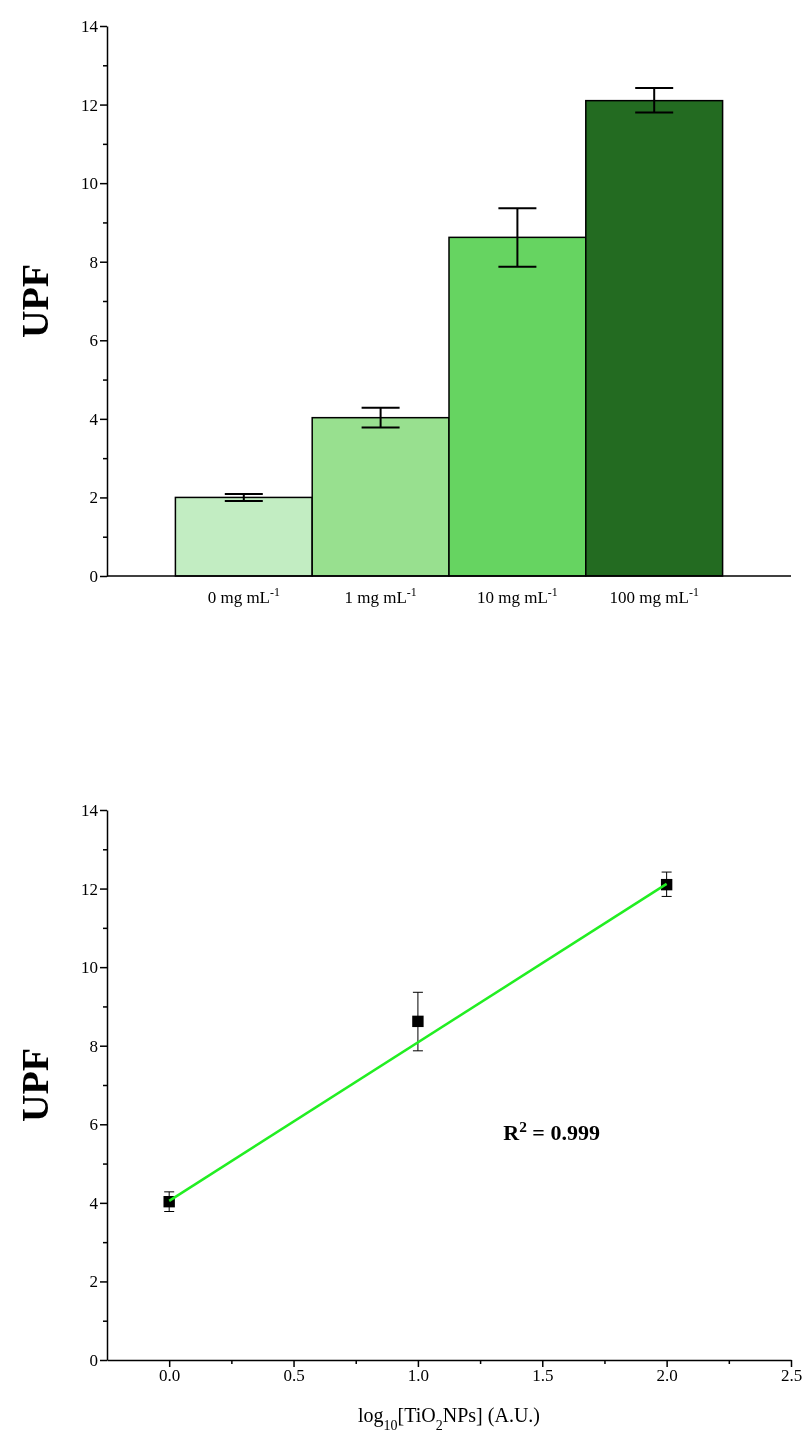 The width and height of the screenshot is (807, 1452). Describe the element at coordinates (791, 1376) in the screenshot. I see `x-tick-label: 2.5` at that location.